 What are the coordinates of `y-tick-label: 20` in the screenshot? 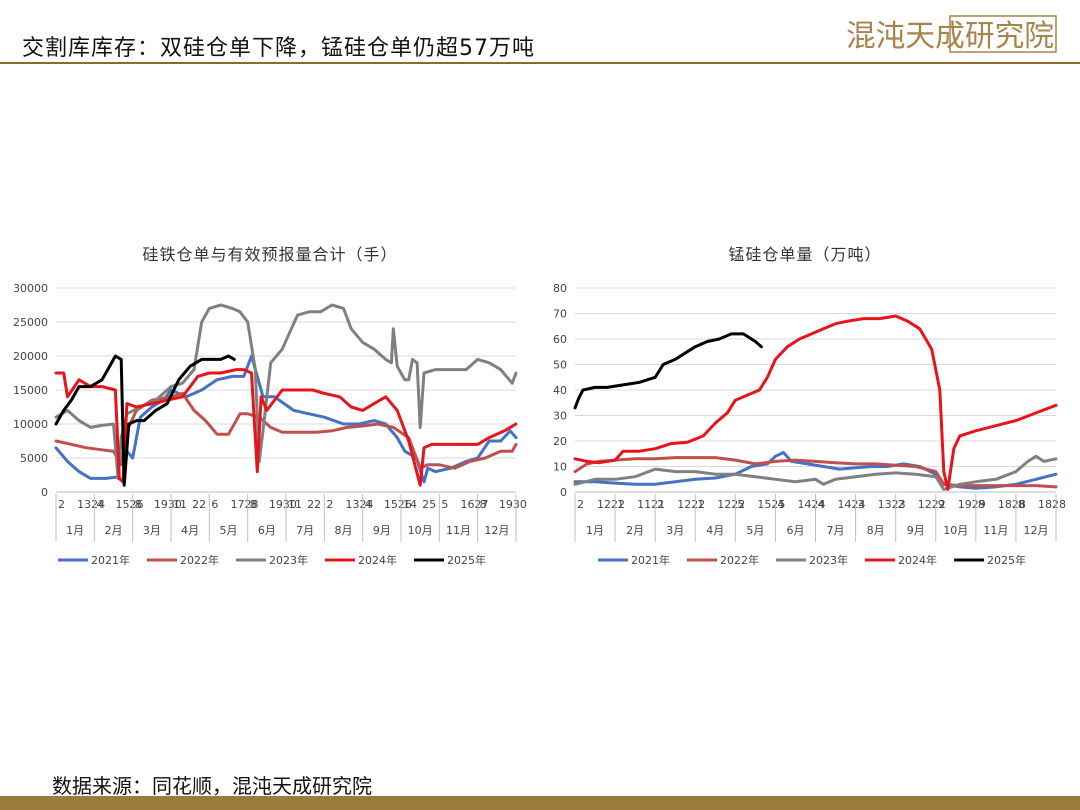 It's located at (560, 441).